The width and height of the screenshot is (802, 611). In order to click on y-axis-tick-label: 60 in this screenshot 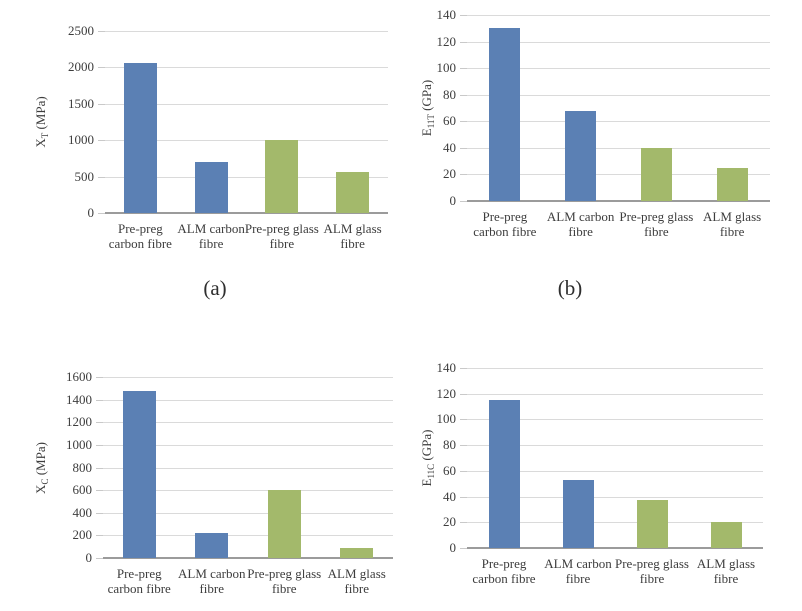, I will do `click(449, 470)`.